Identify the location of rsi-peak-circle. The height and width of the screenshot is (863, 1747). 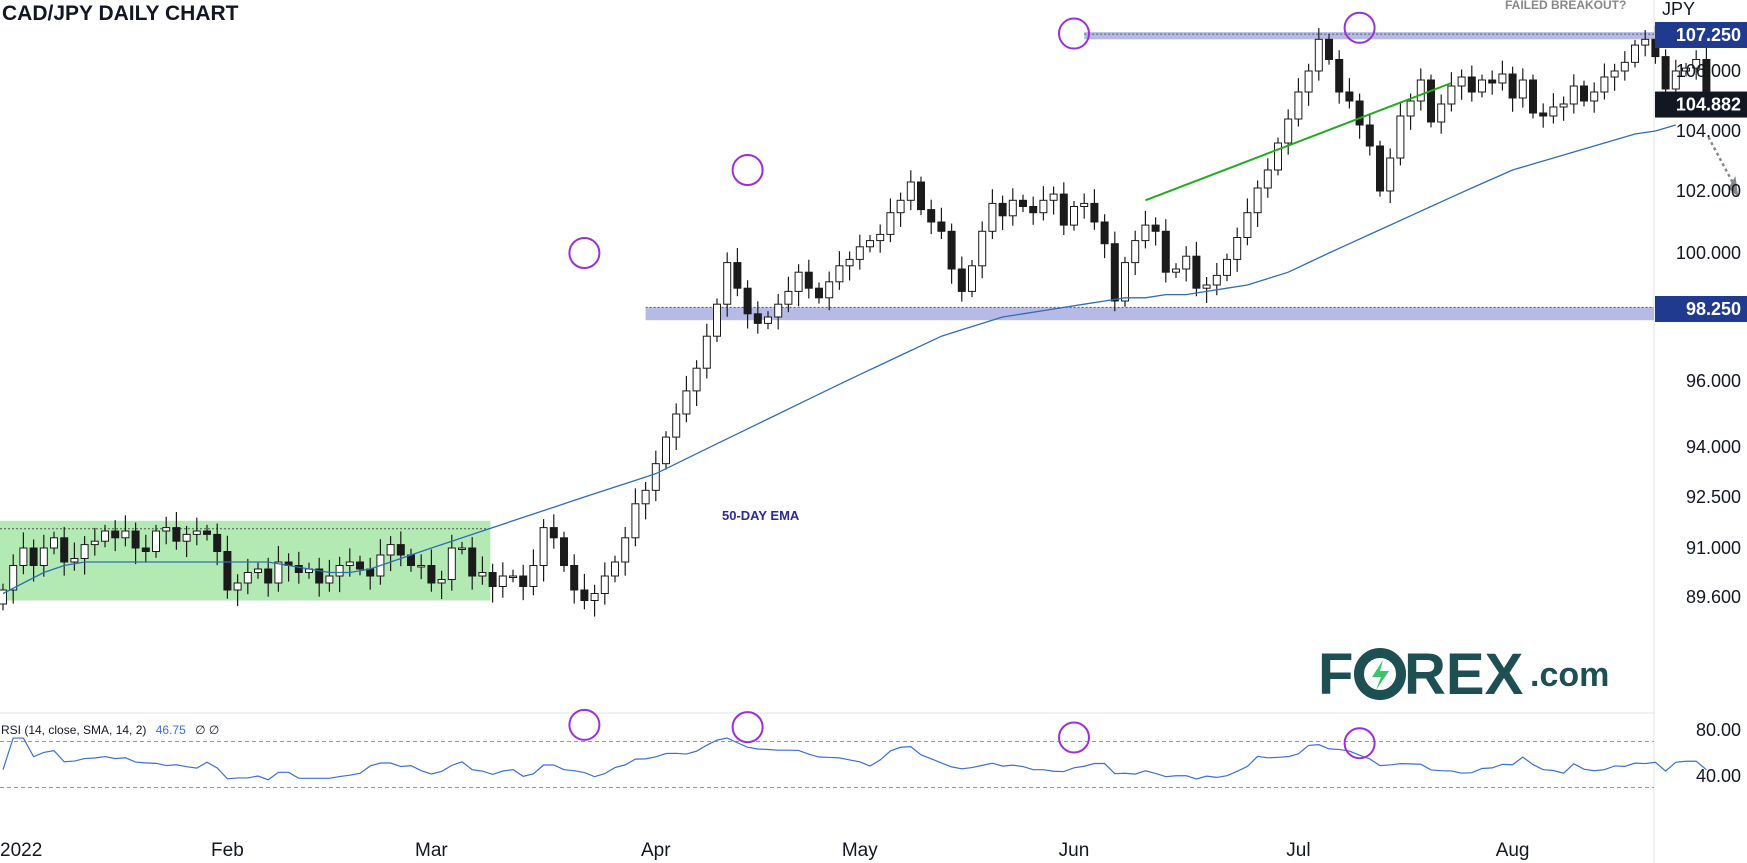
(1359, 743).